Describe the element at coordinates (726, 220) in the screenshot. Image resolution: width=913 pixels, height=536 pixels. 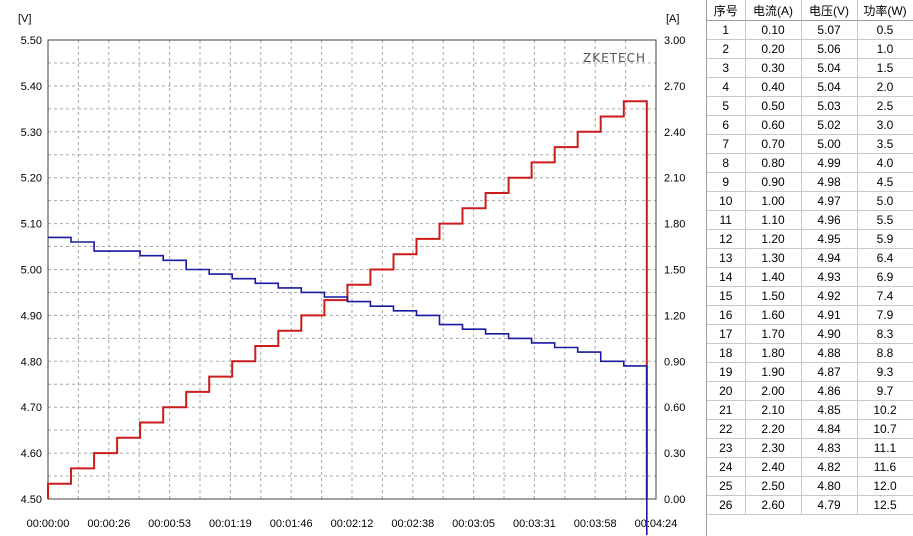
I see `cell-index: 11` at that location.